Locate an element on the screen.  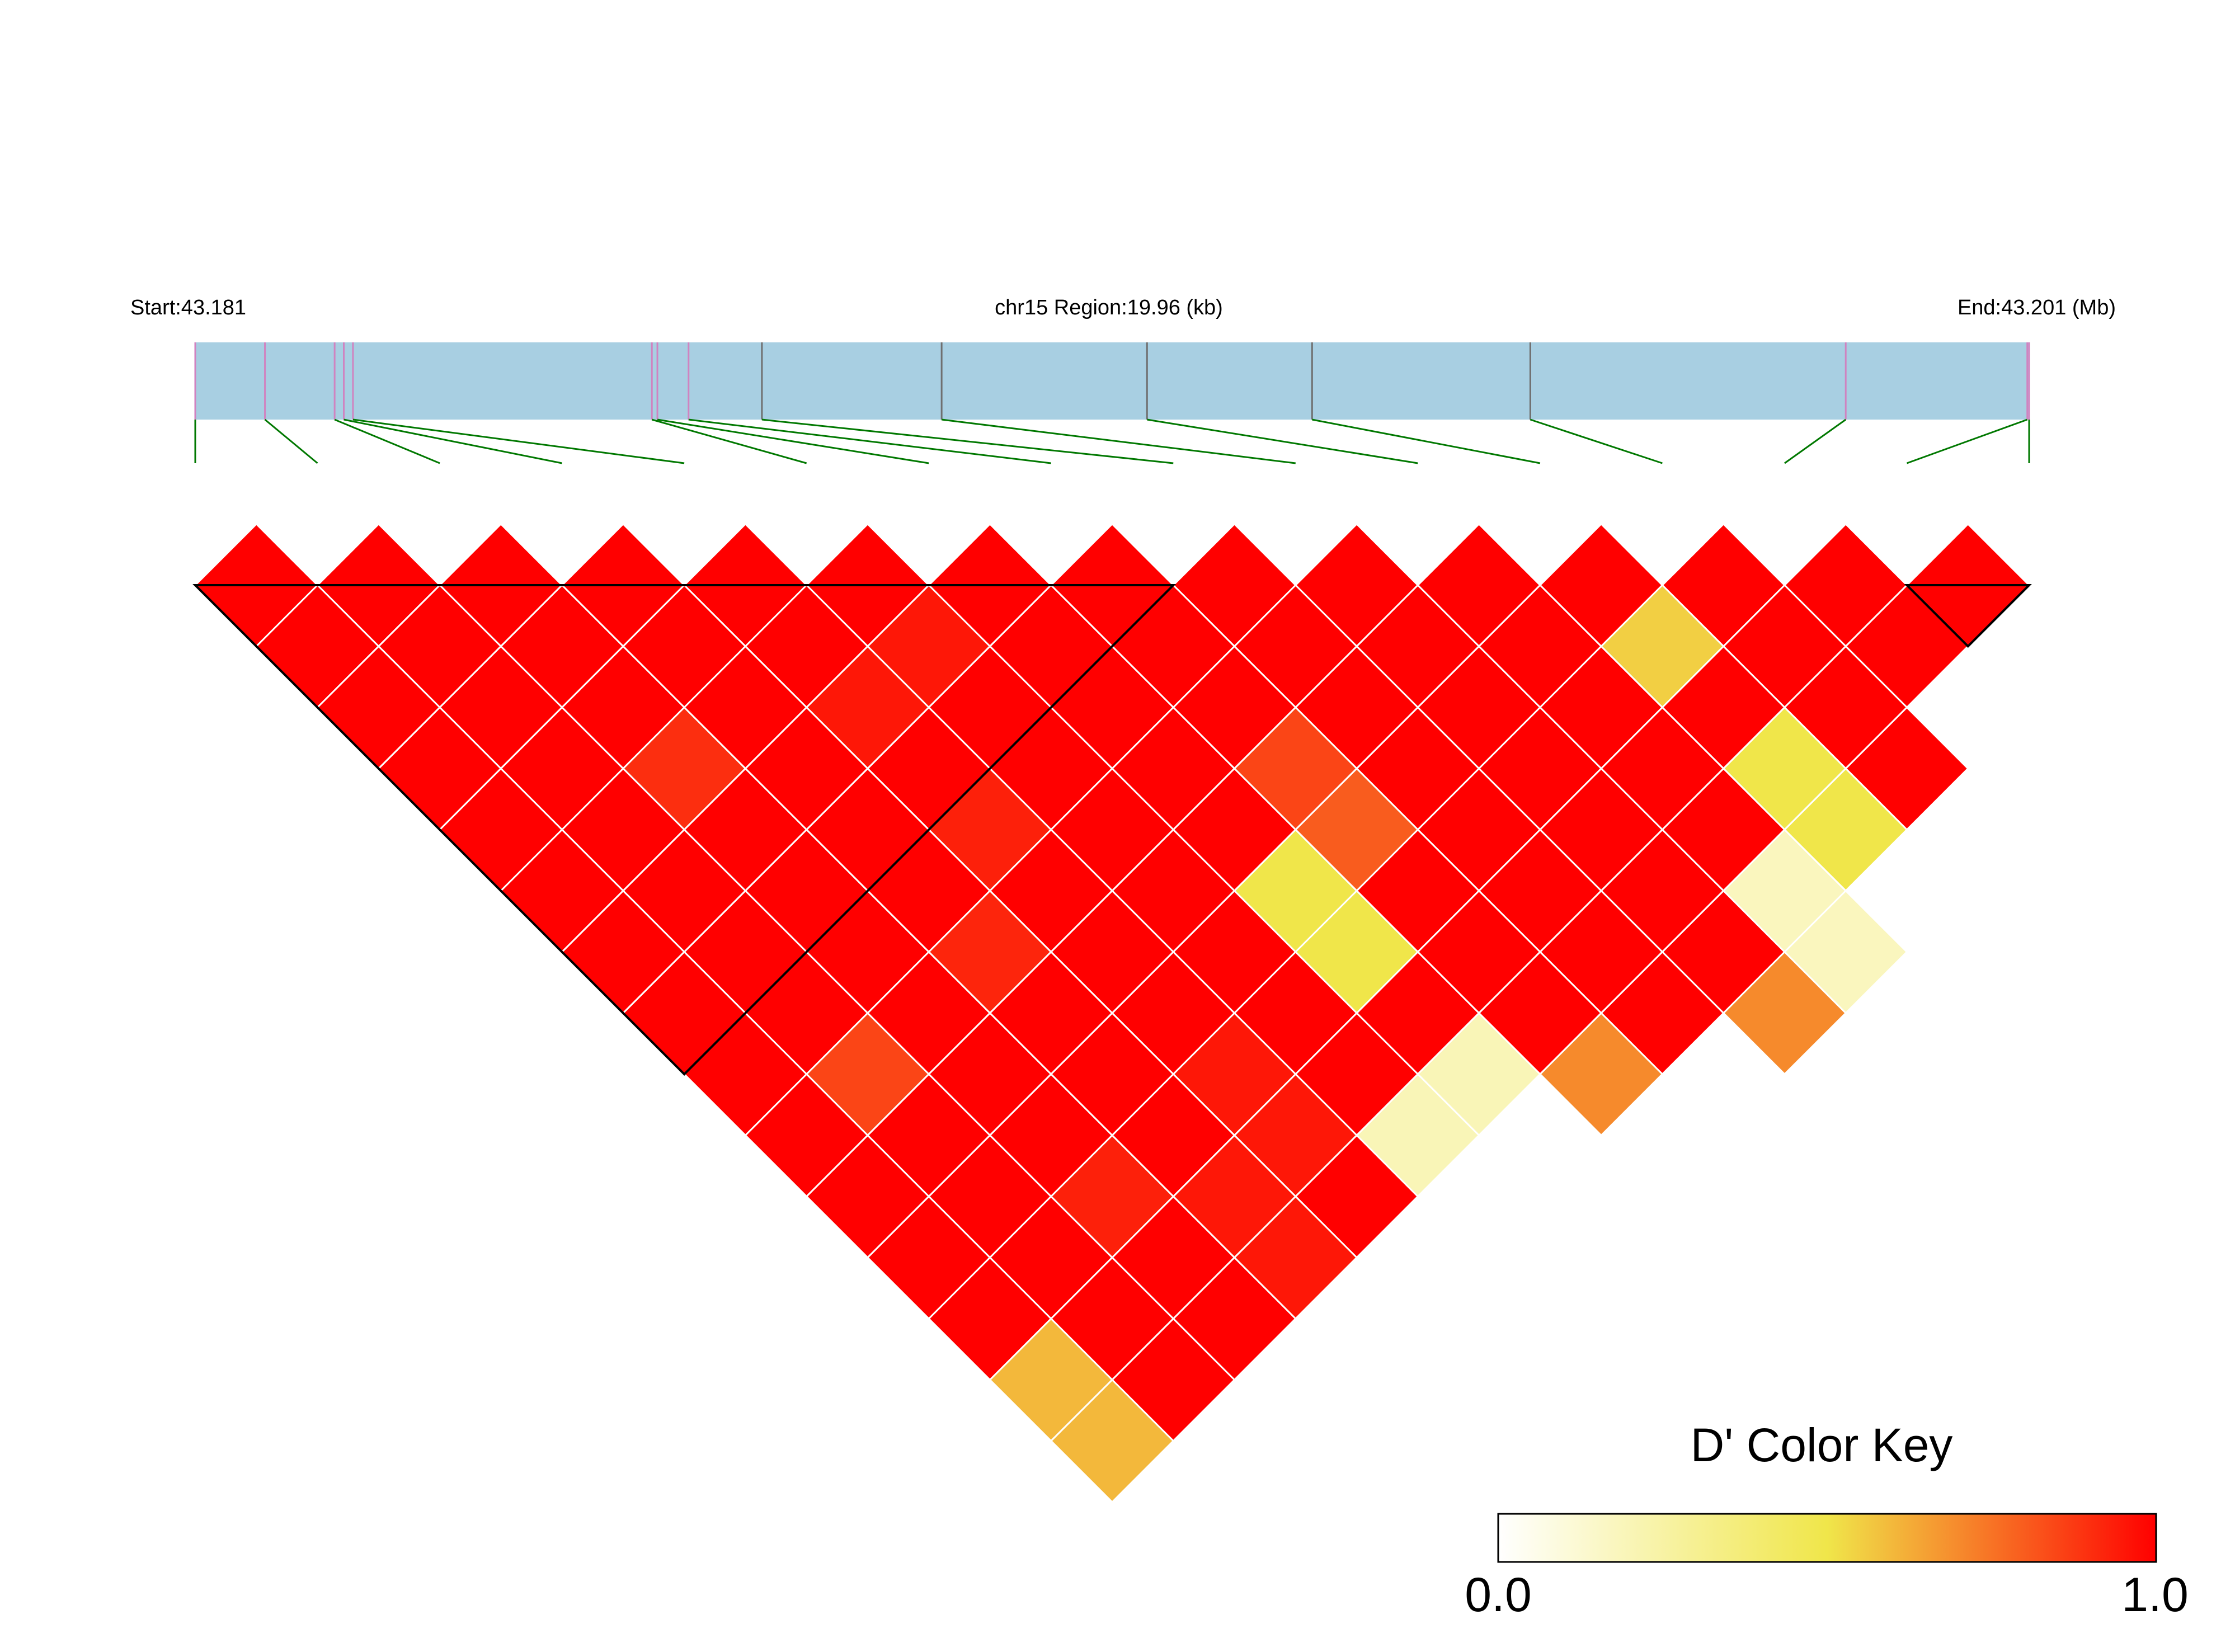
color-key-max-label: 1.0 is located at coordinates (2155, 1595).